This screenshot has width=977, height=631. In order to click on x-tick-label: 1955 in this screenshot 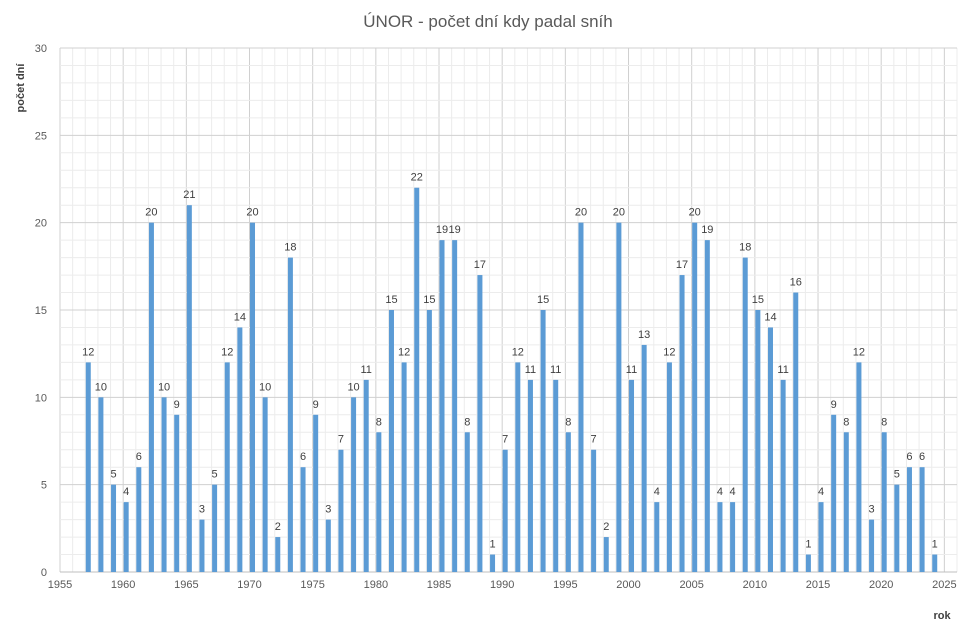, I will do `click(60, 585)`.